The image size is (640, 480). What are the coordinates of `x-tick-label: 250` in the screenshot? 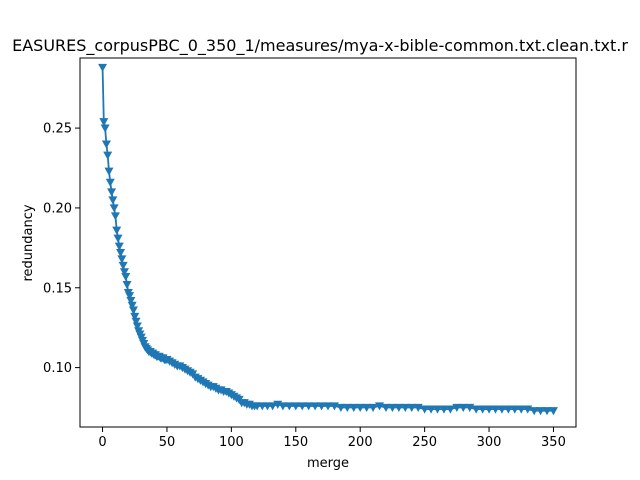 It's located at (424, 442).